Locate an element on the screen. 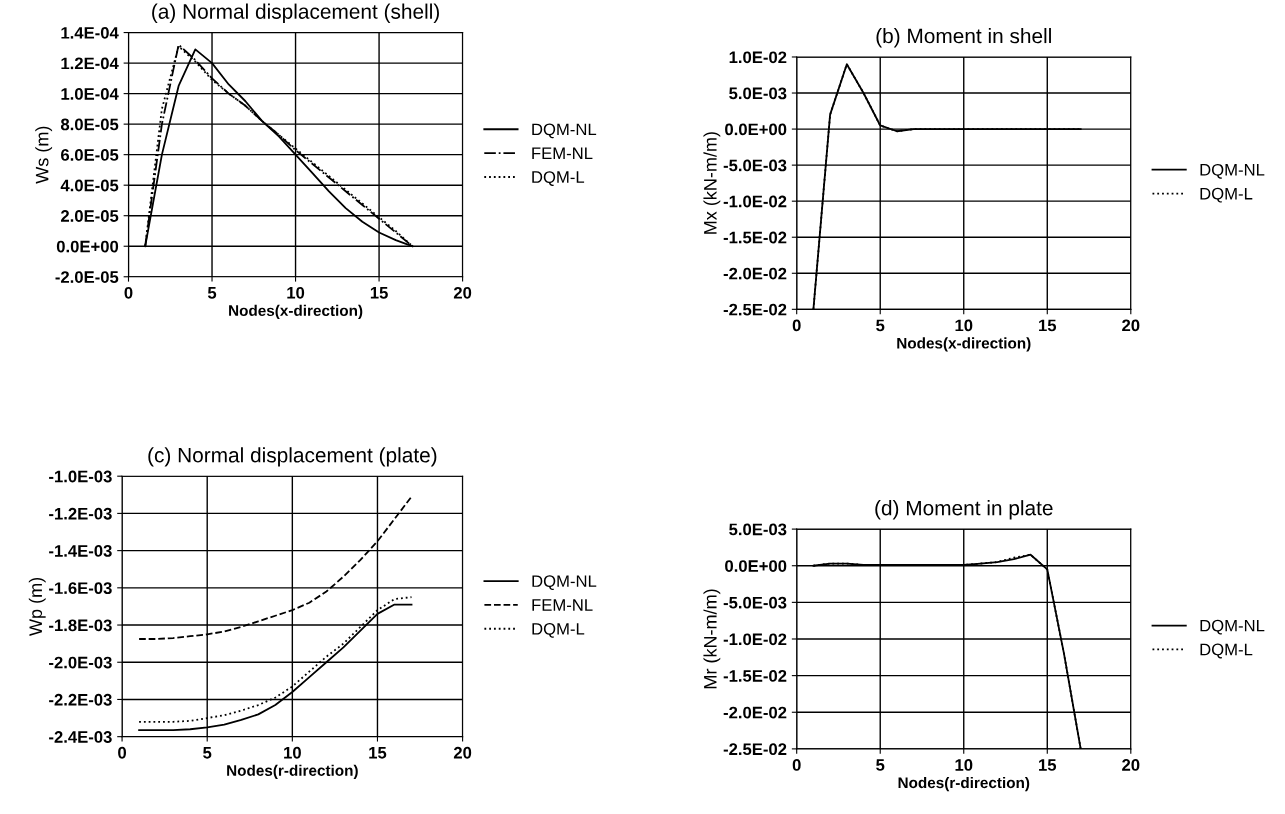 Image resolution: width=1285 pixels, height=814 pixels. y-tick-label: -2.4E-03 is located at coordinates (80, 737).